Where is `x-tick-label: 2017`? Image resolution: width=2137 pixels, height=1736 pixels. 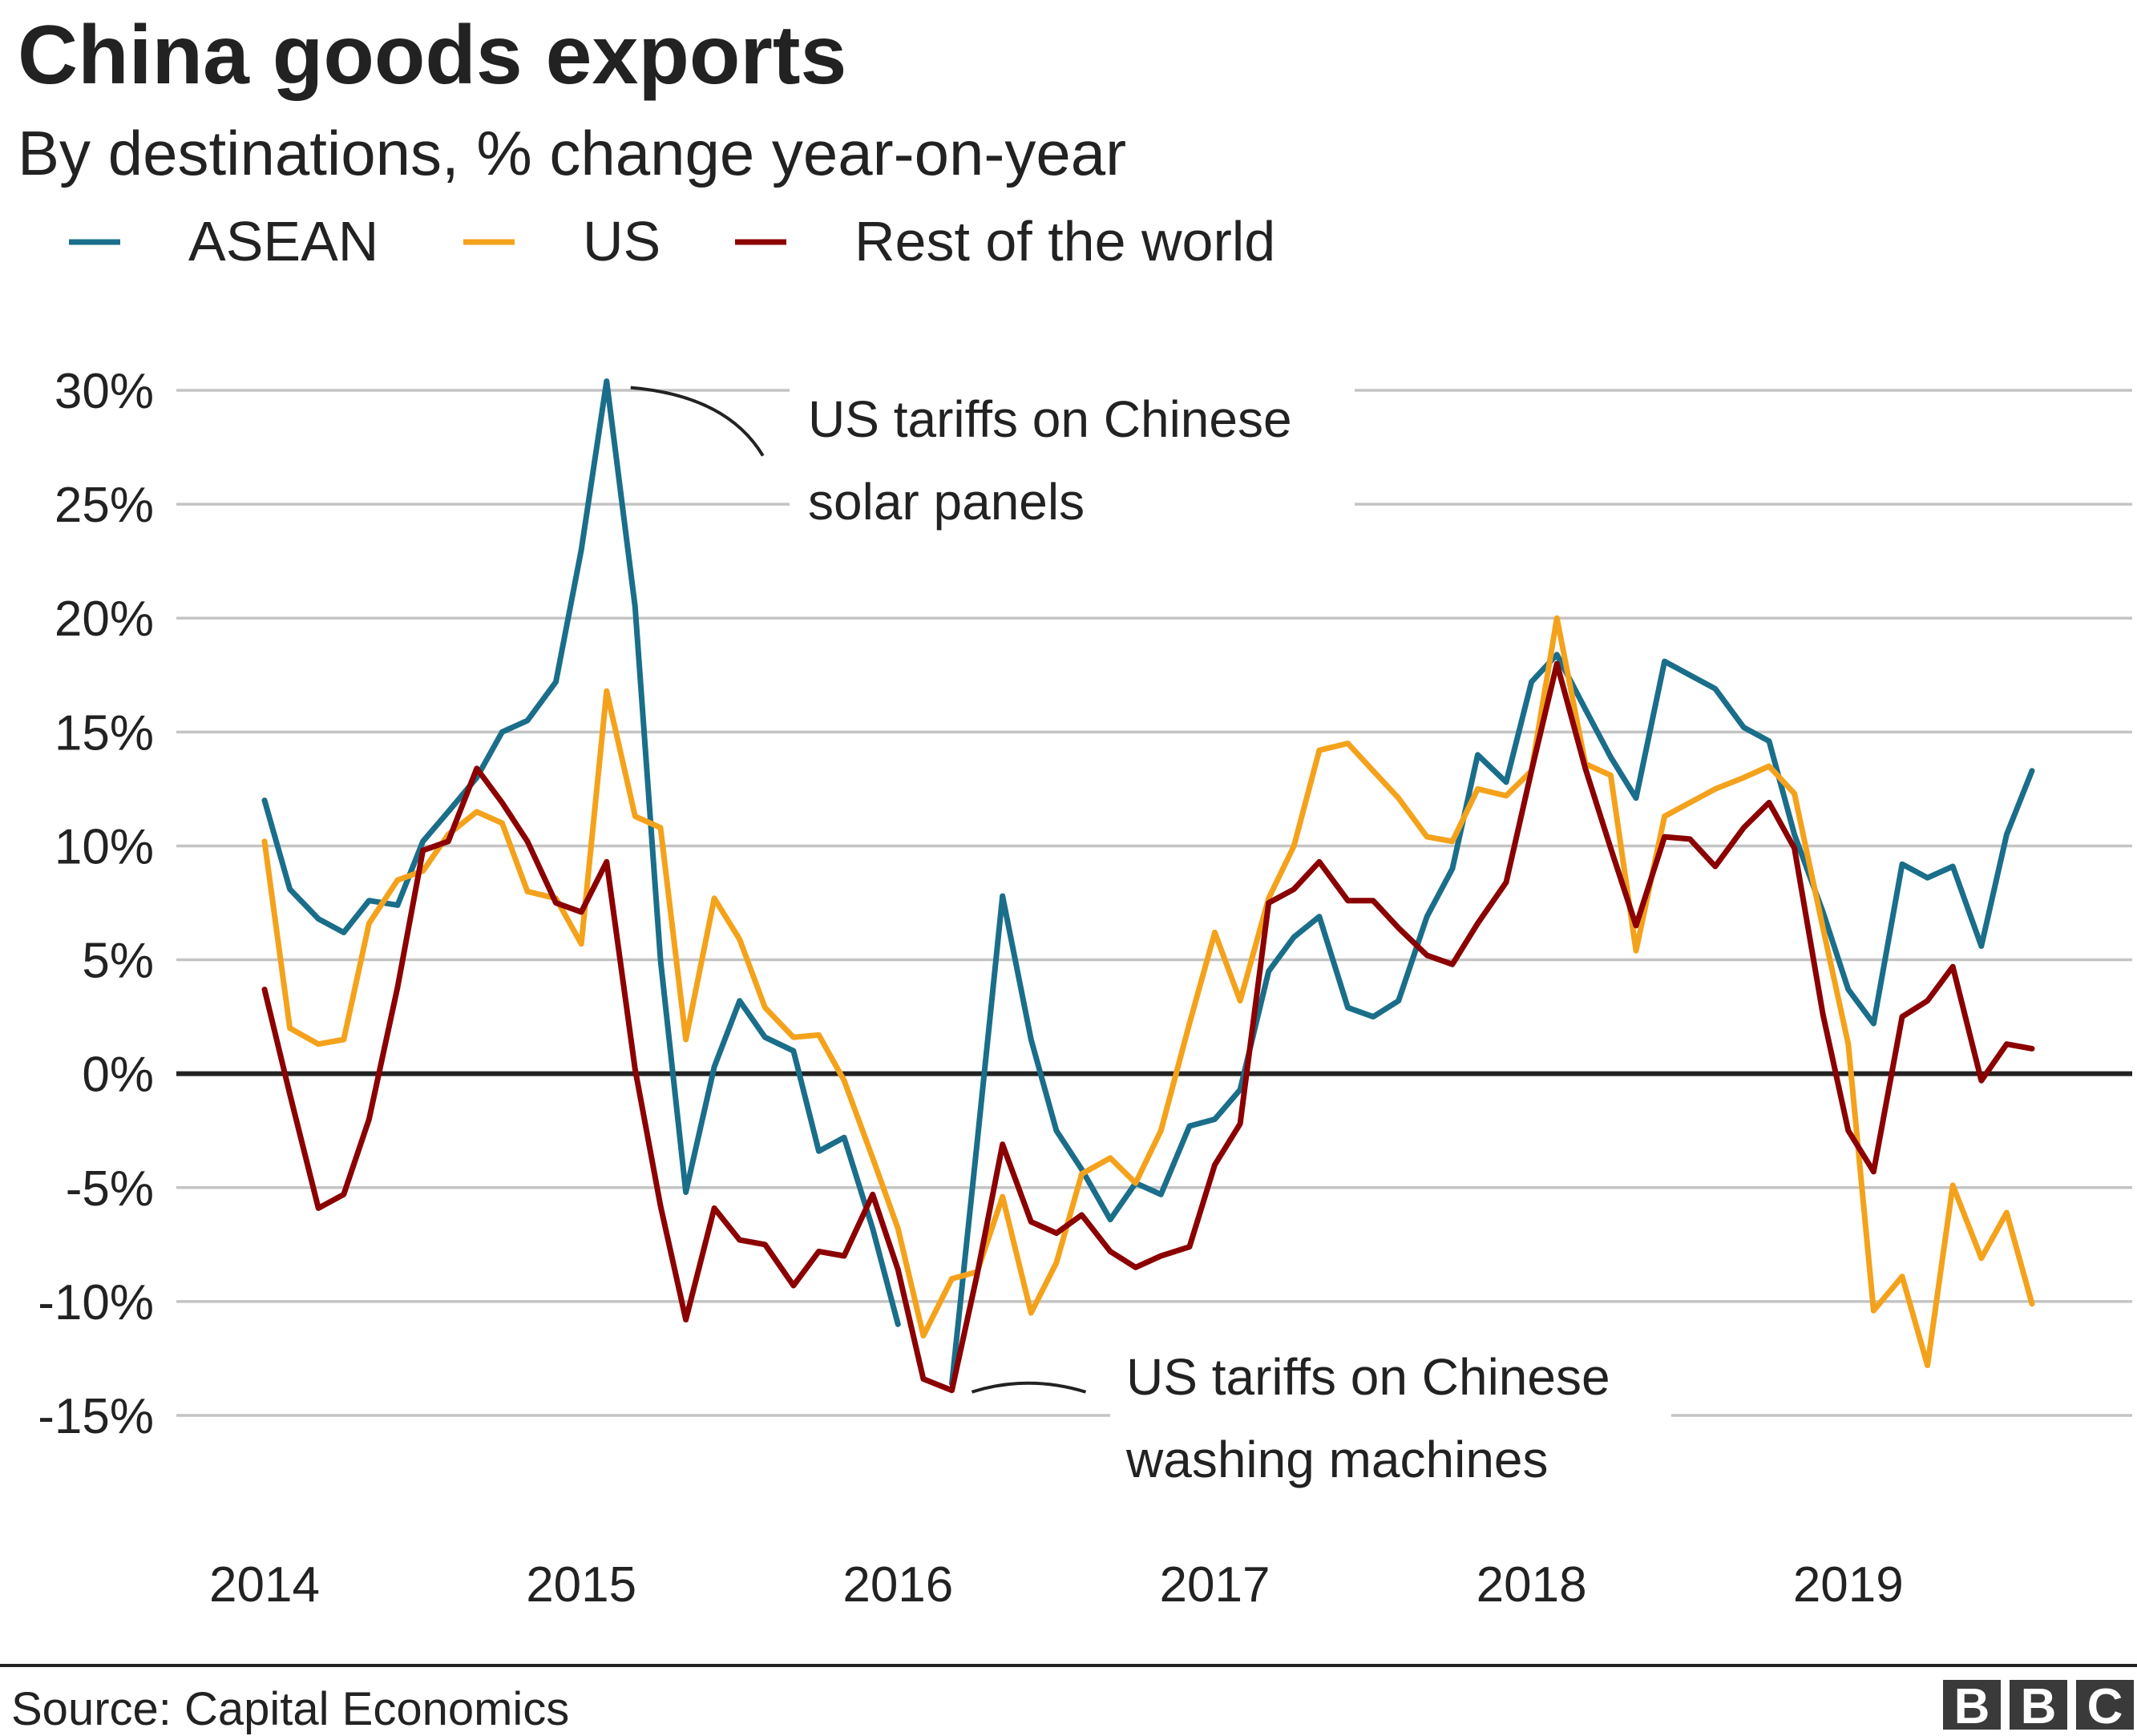 x-tick-label: 2017 is located at coordinates (1215, 1585).